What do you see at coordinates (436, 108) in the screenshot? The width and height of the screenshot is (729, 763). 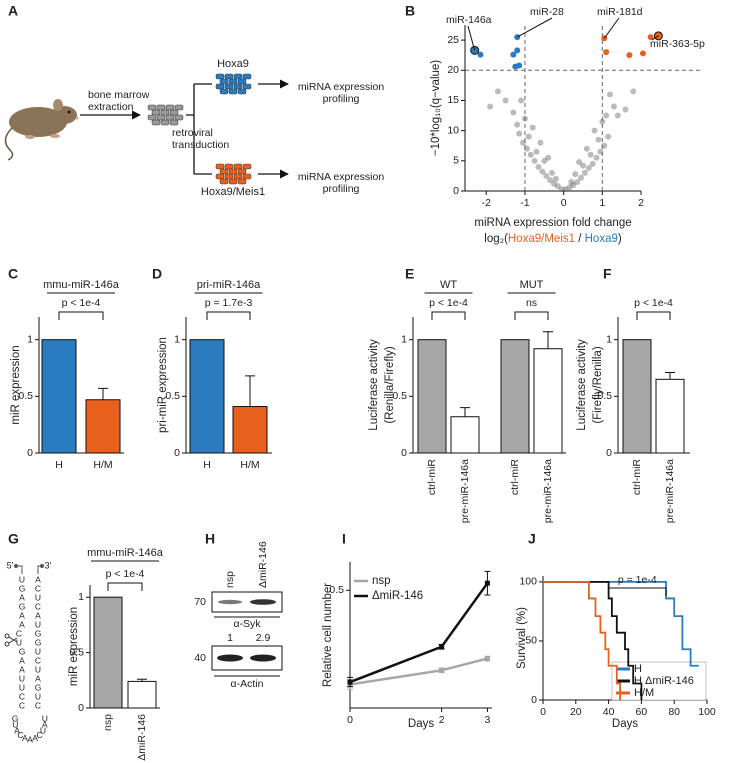 I see `y-axis-label: −10*log₁₀(q−value)` at bounding box center [436, 108].